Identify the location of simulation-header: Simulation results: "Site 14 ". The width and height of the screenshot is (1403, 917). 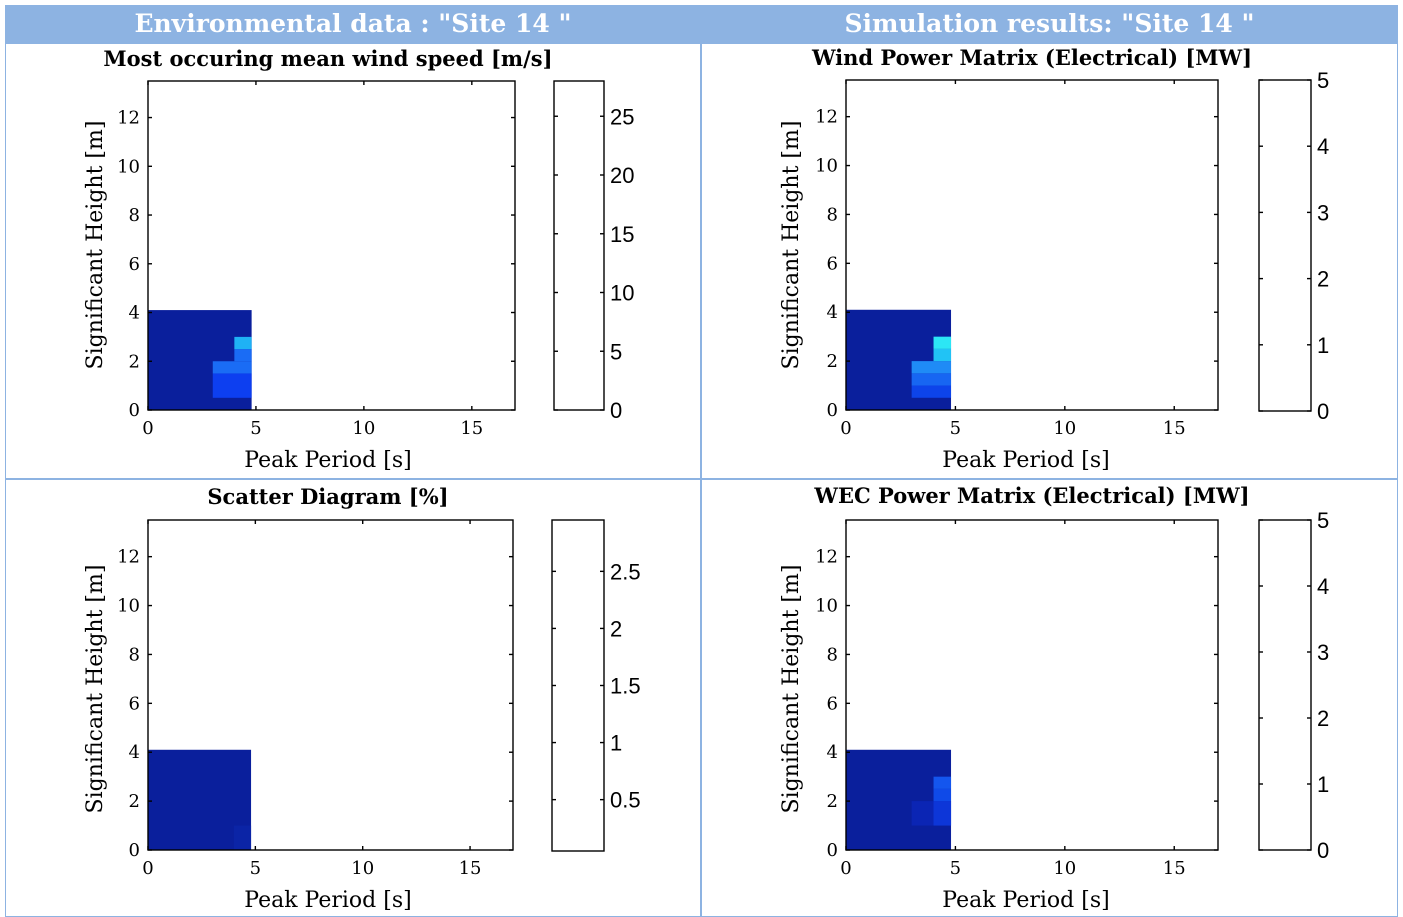
(1049, 24).